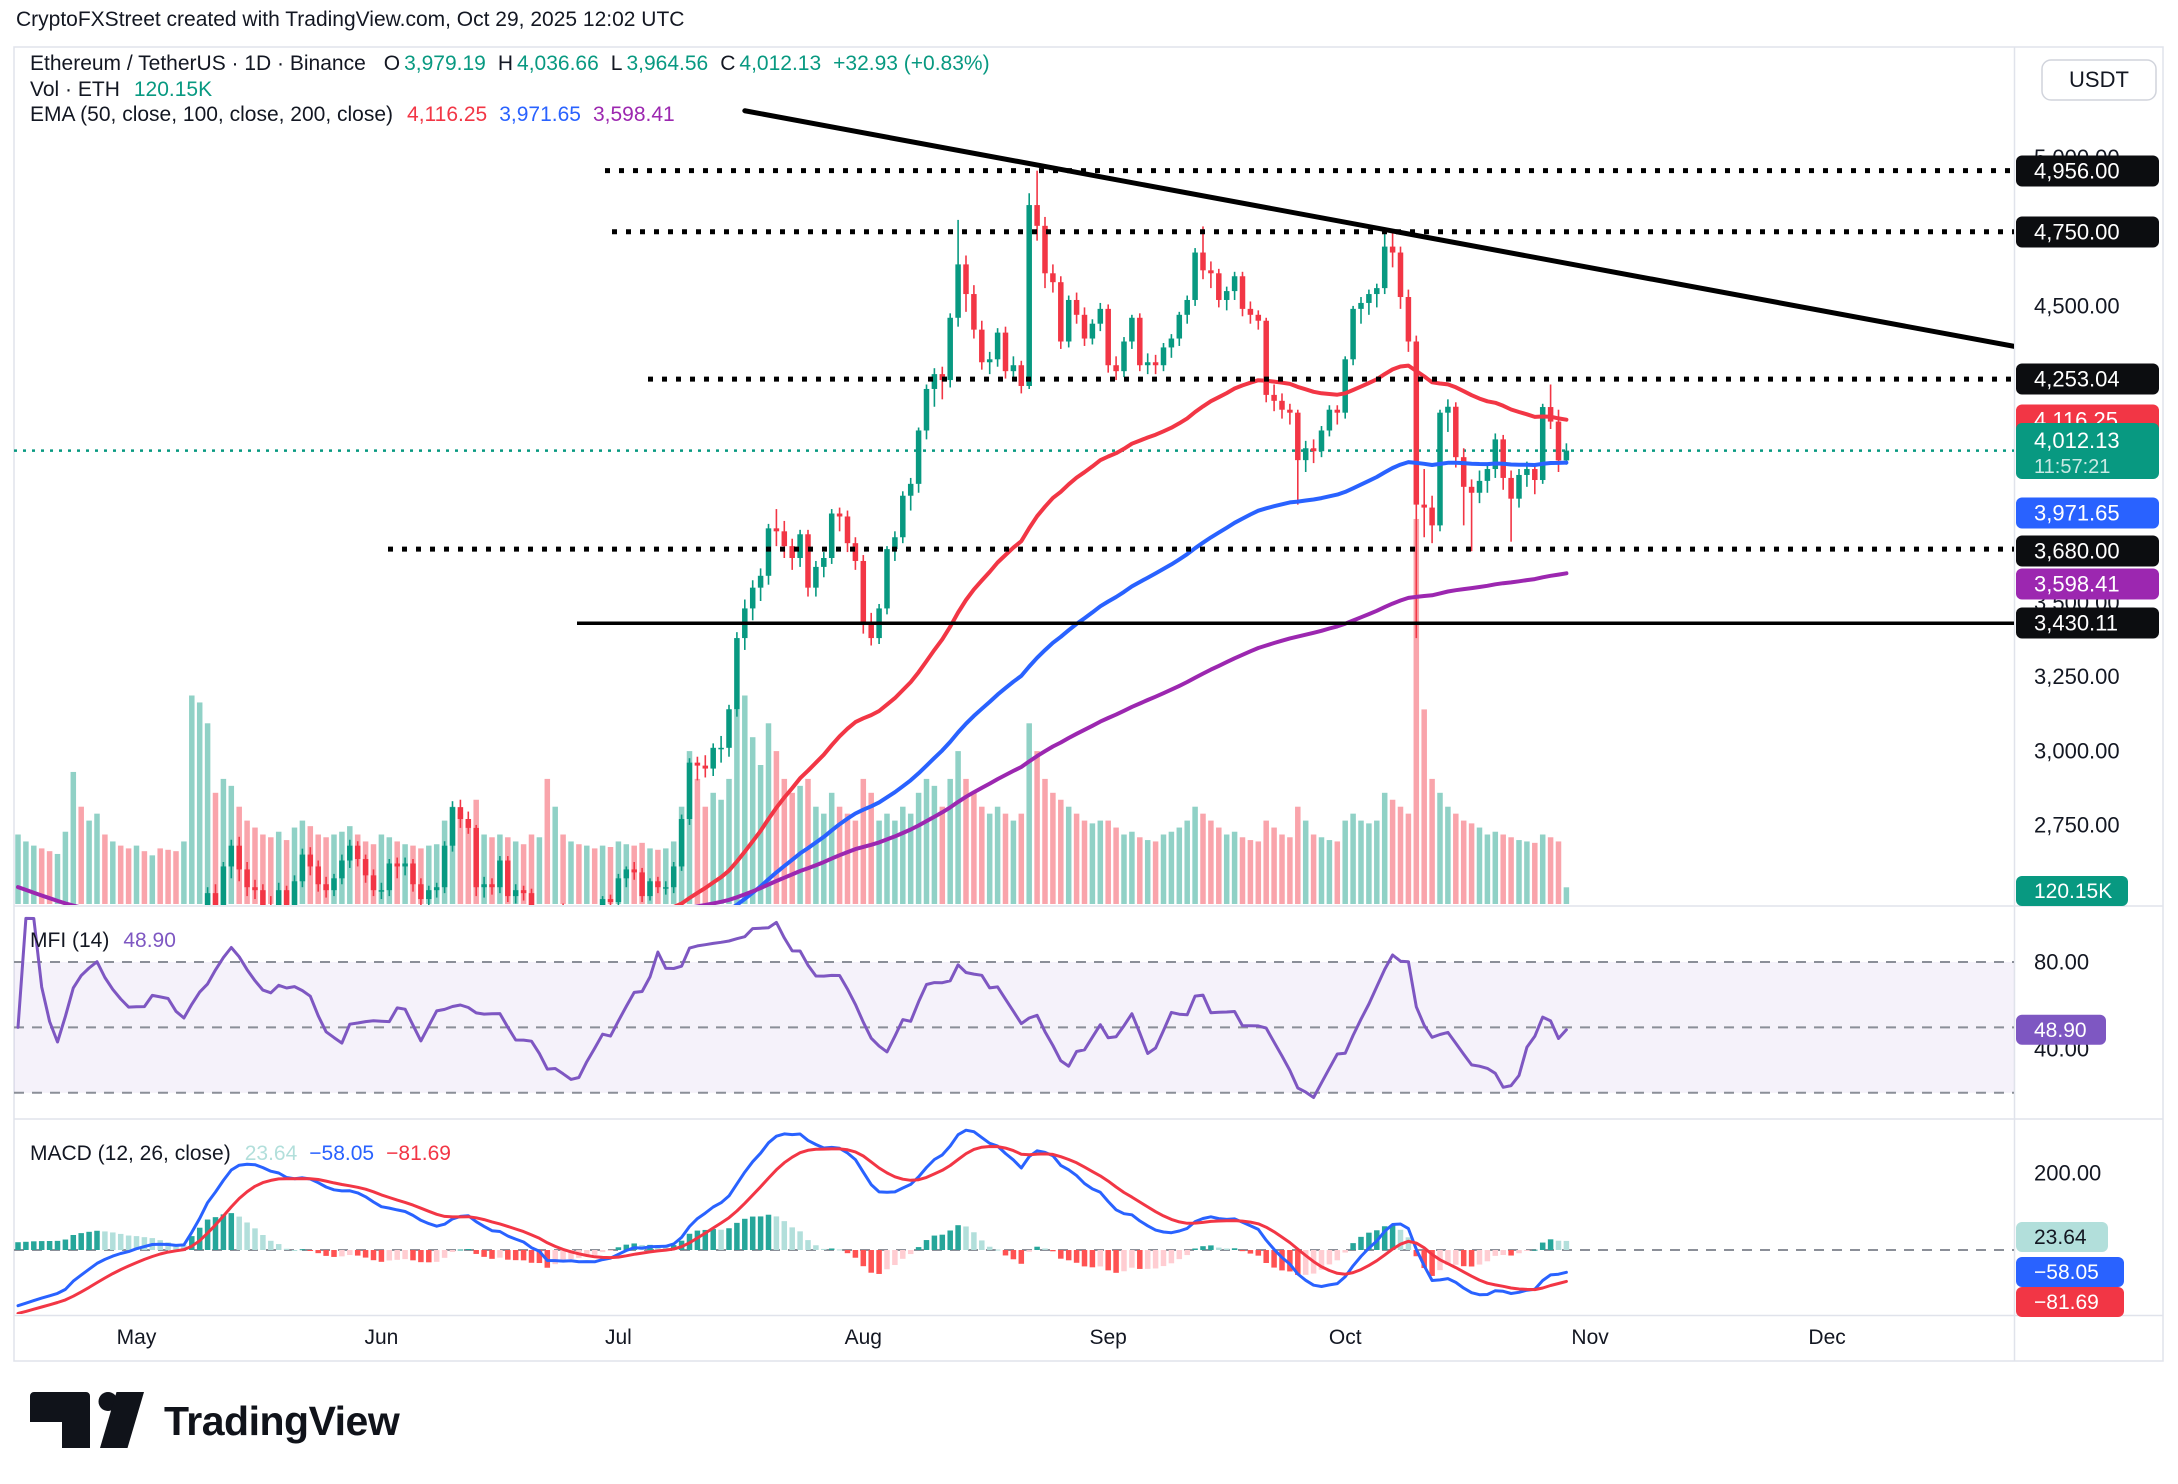 This screenshot has height=1484, width=2178. Describe the element at coordinates (1826, 1337) in the screenshot. I see `month-label-Dec: Dec` at that location.